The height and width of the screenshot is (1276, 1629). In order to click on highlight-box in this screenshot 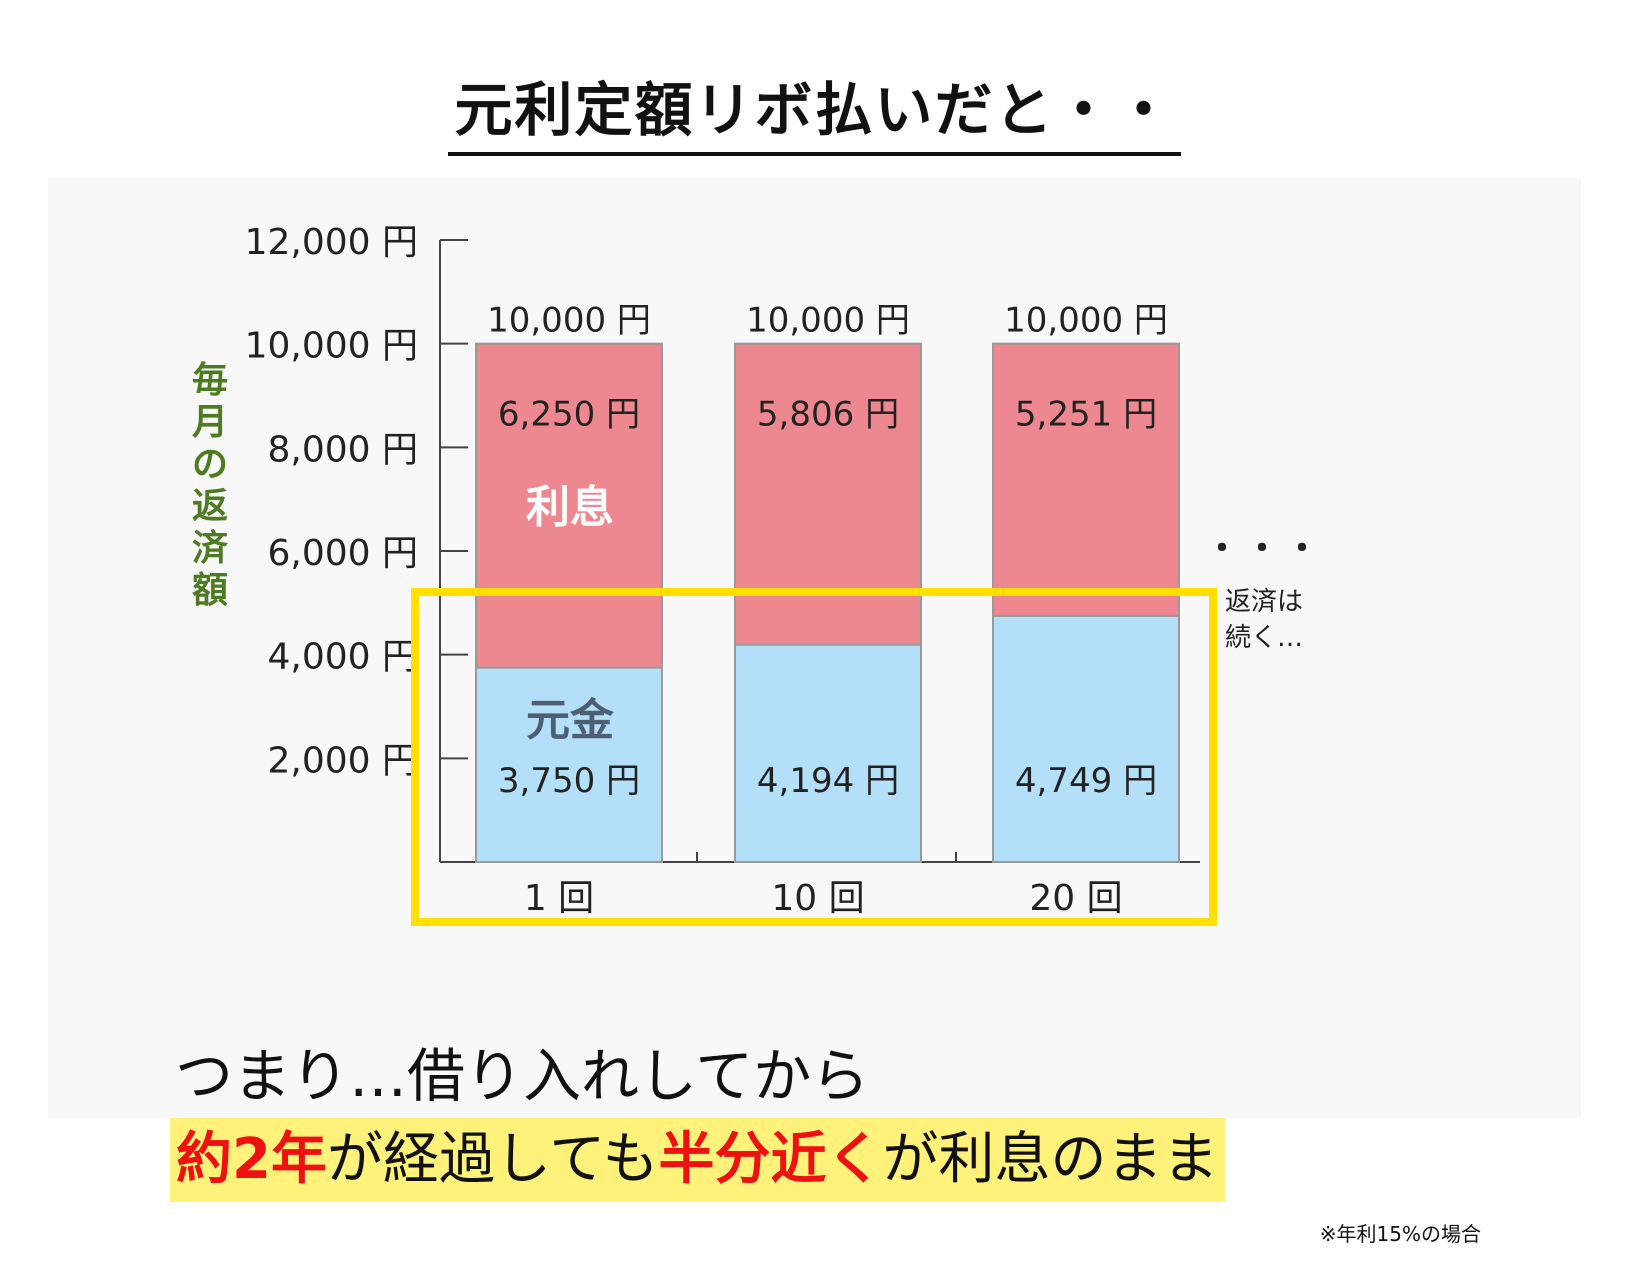, I will do `click(814, 757)`.